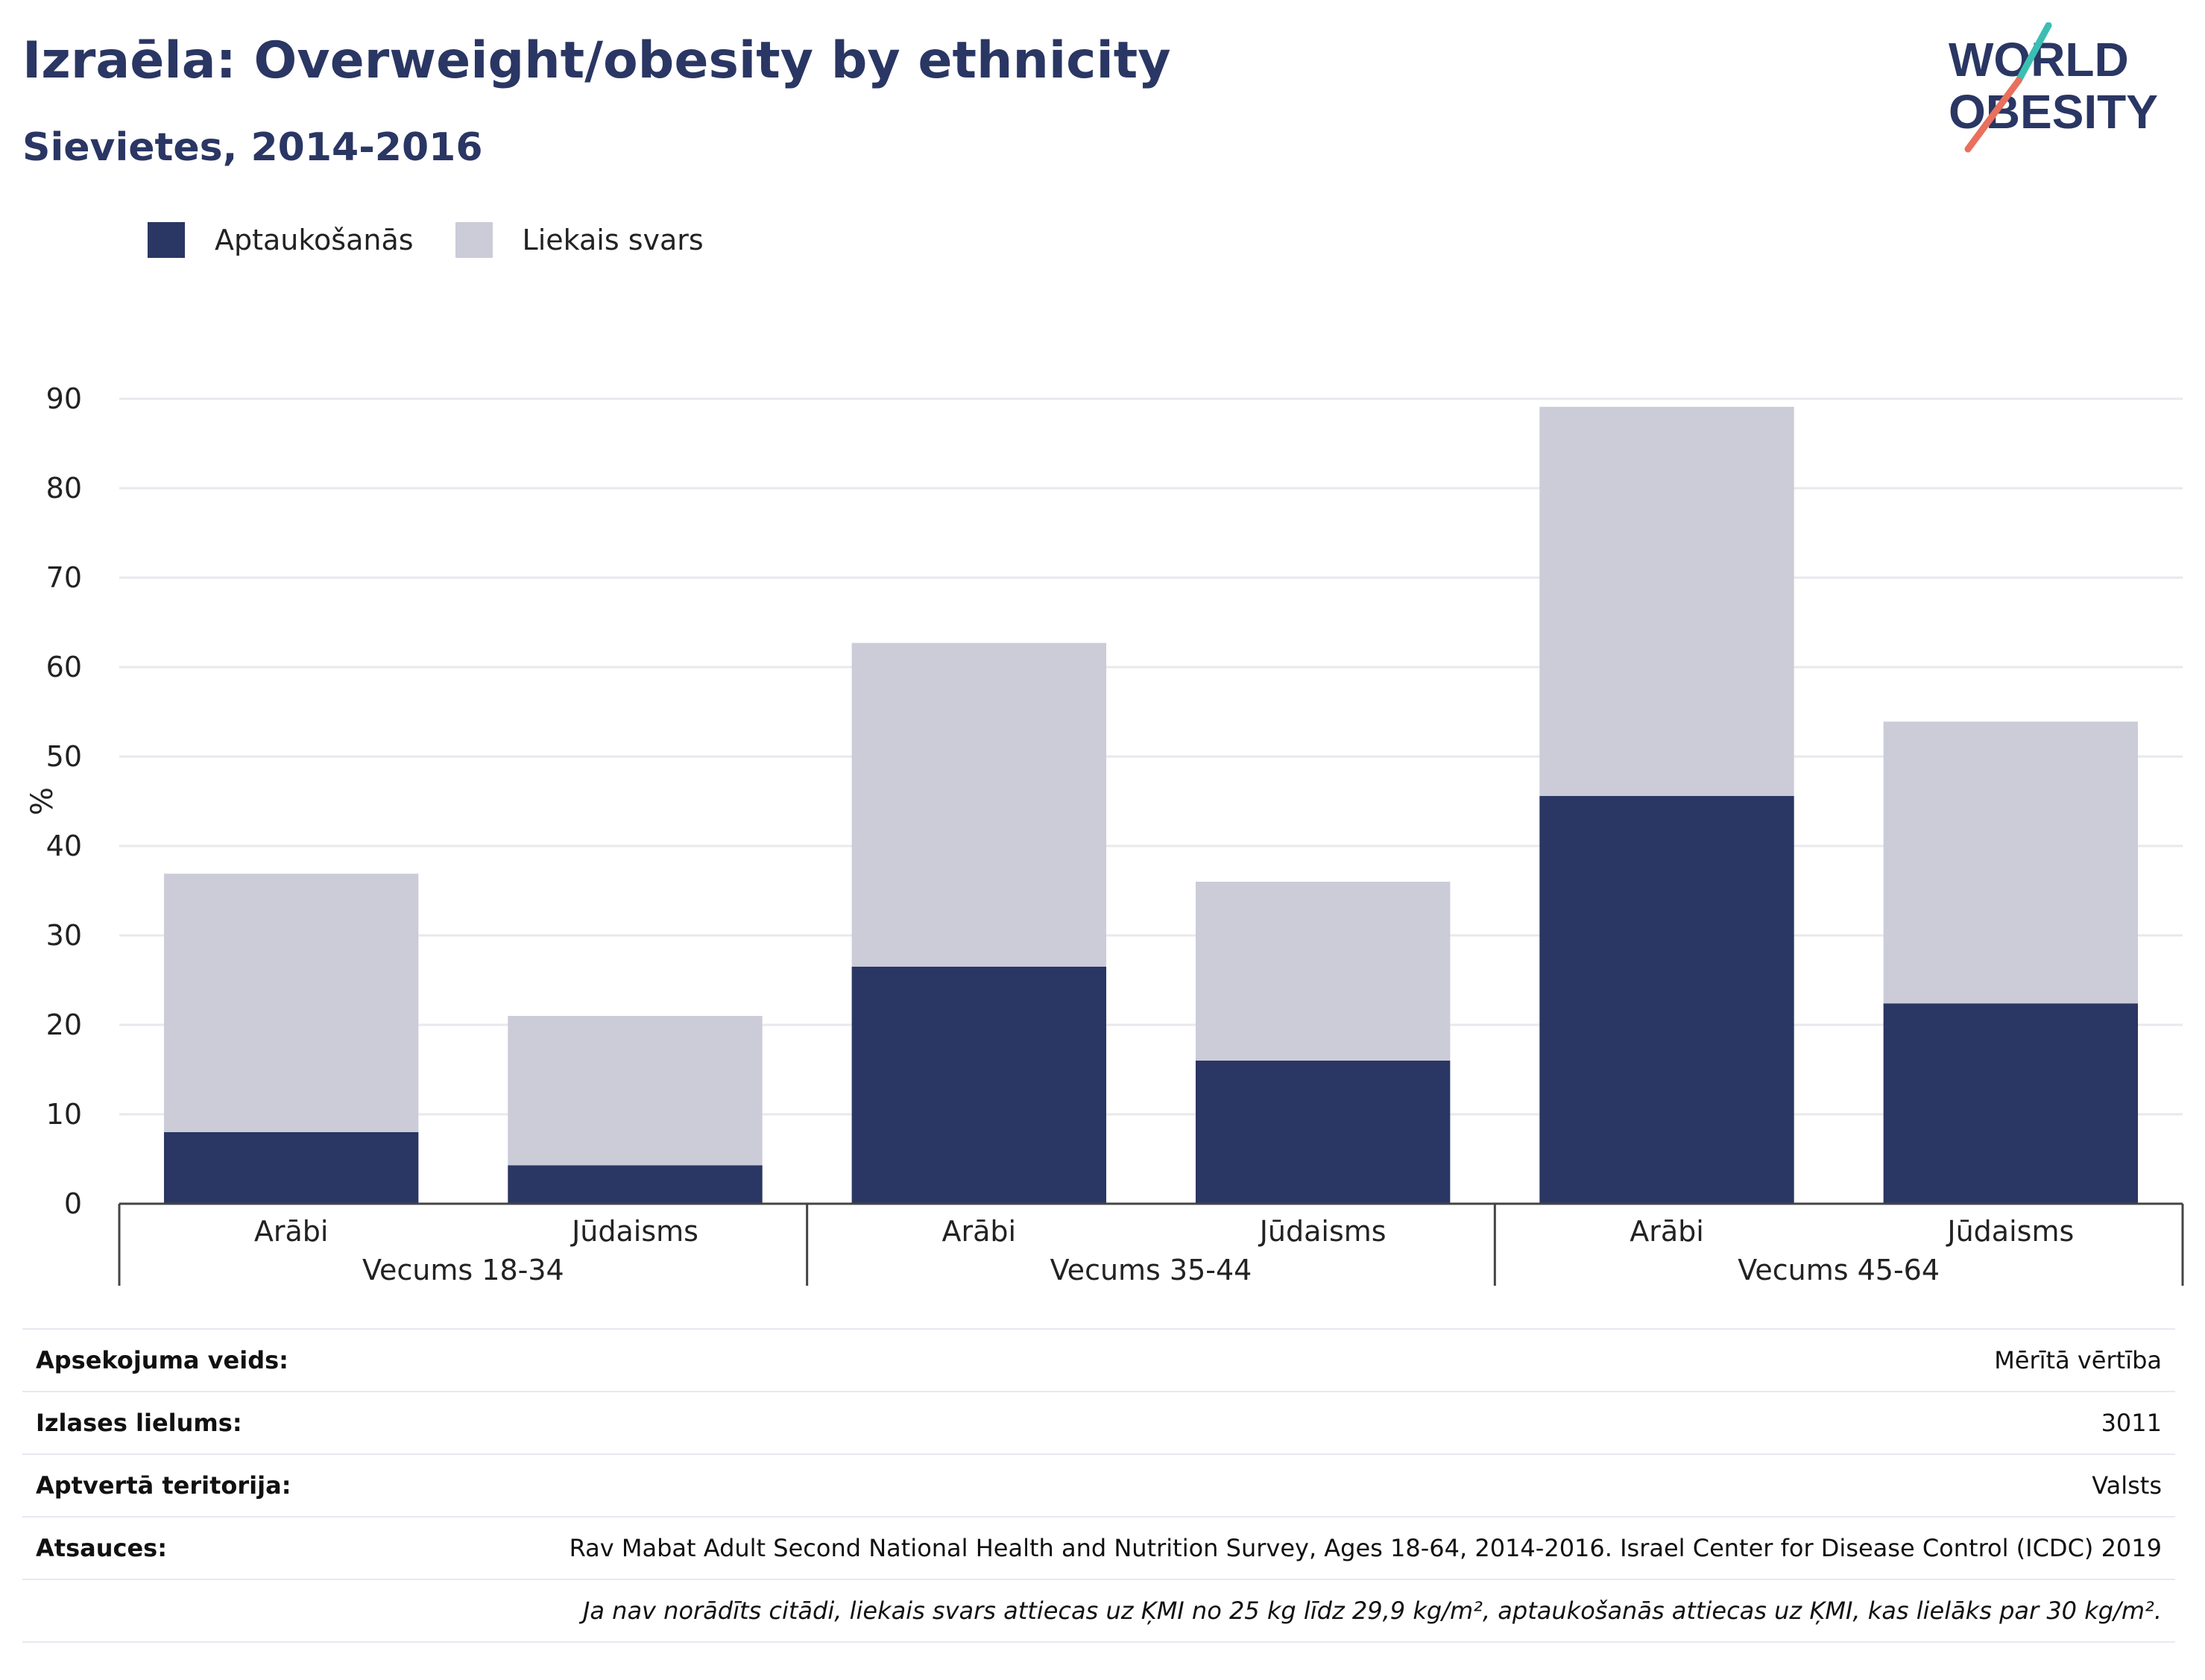 This screenshot has height=1680, width=2205. Describe the element at coordinates (64, 1114) in the screenshot. I see `y-tick-label: 10` at that location.